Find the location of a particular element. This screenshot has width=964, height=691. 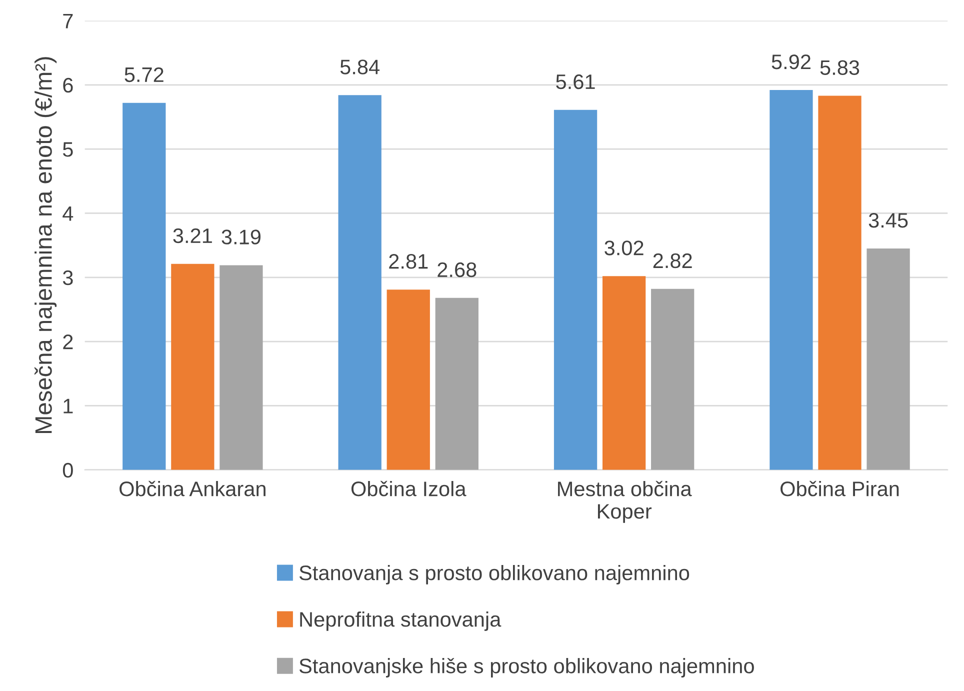

y-tick-label: 5 is located at coordinates (67, 149).